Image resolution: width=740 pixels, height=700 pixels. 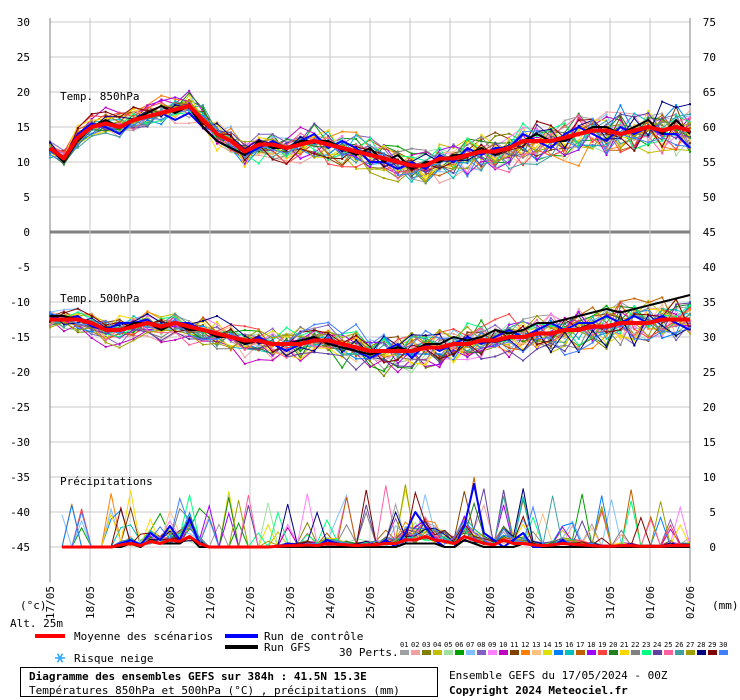 I want to click on precip-mean-line, so click(x=376, y=542).